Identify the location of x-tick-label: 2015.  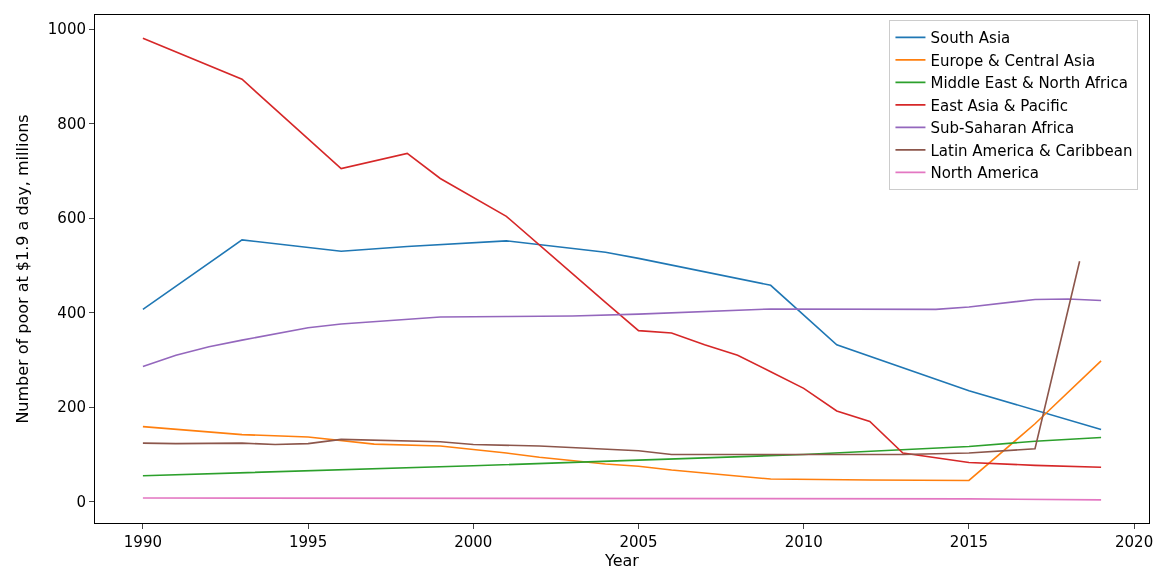
(969, 542).